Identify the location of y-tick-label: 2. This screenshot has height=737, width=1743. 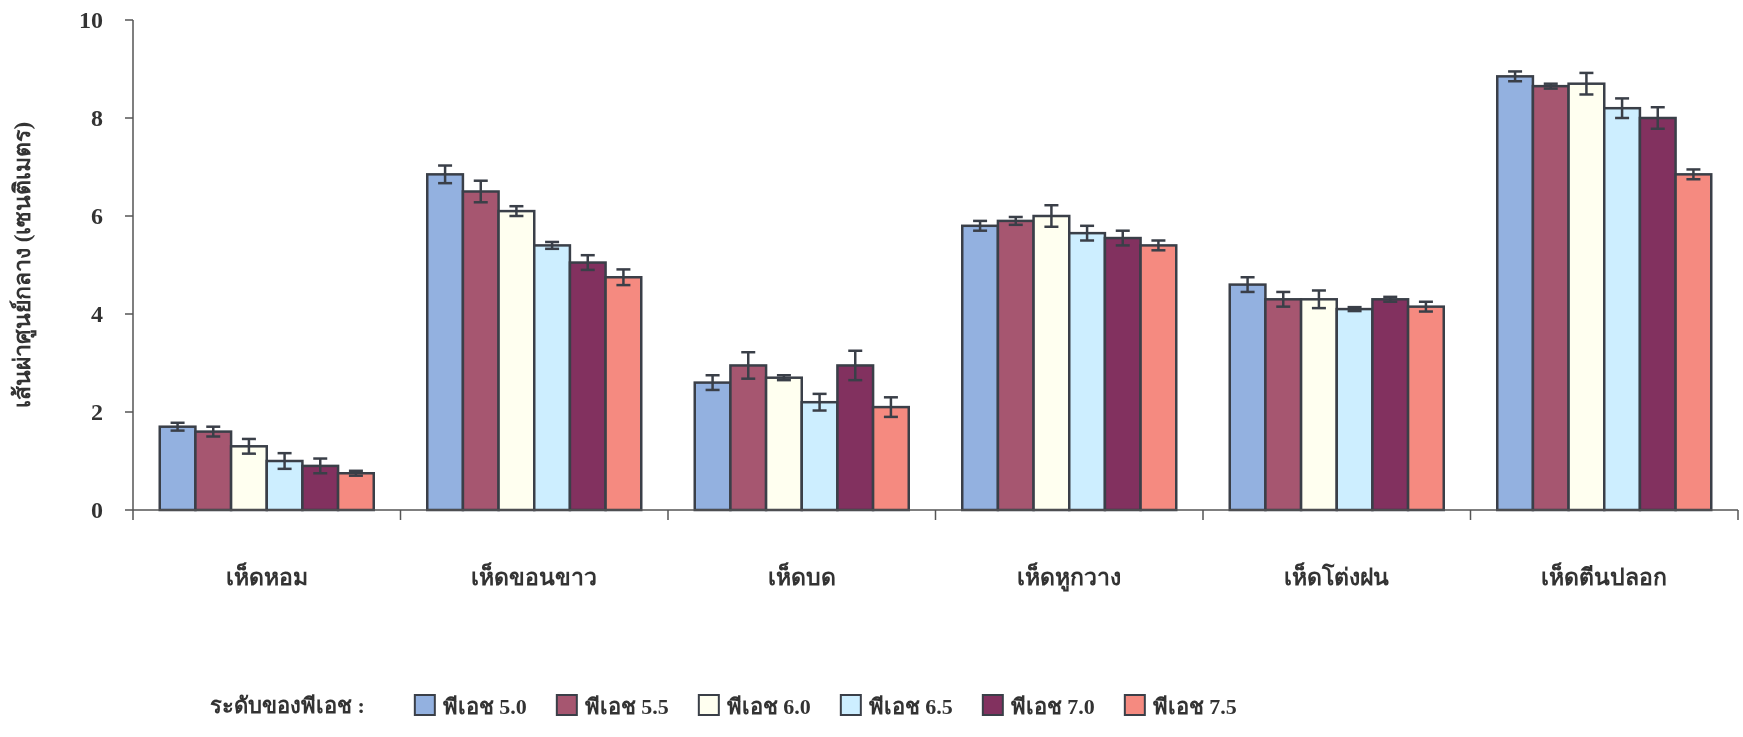
(97, 412).